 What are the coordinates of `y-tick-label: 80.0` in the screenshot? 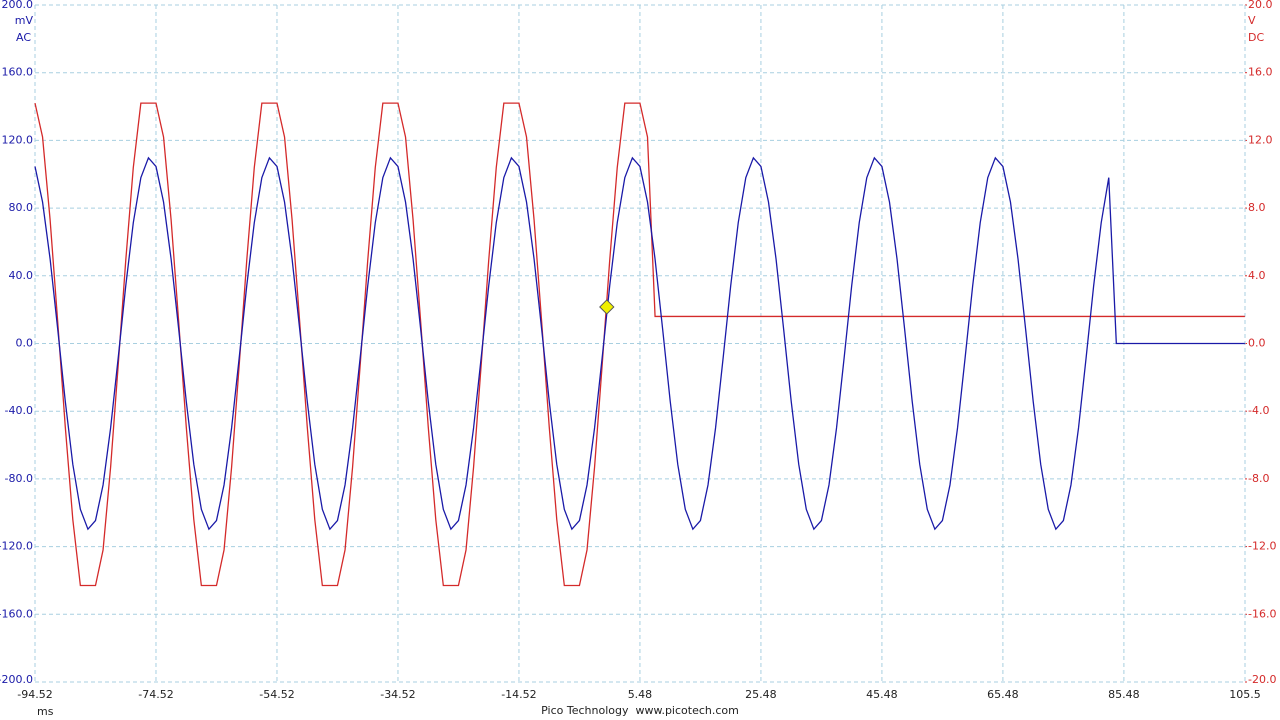 It's located at (21, 207).